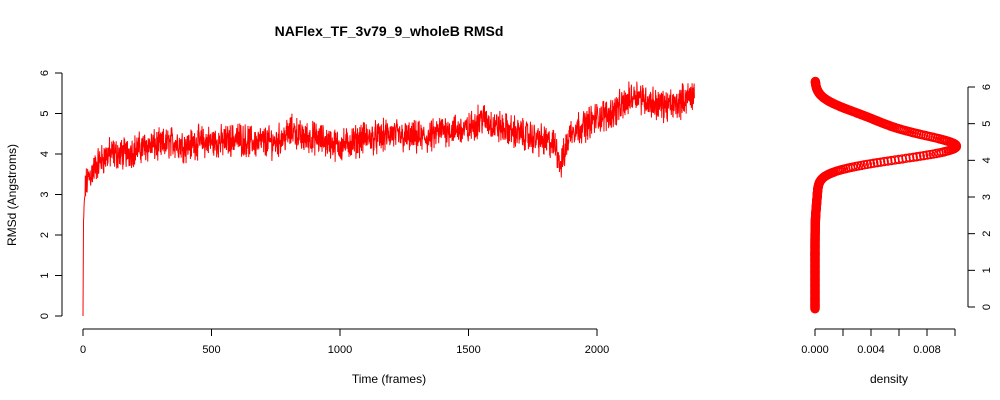  I want to click on y-tick-label: 1, so click(45, 275).